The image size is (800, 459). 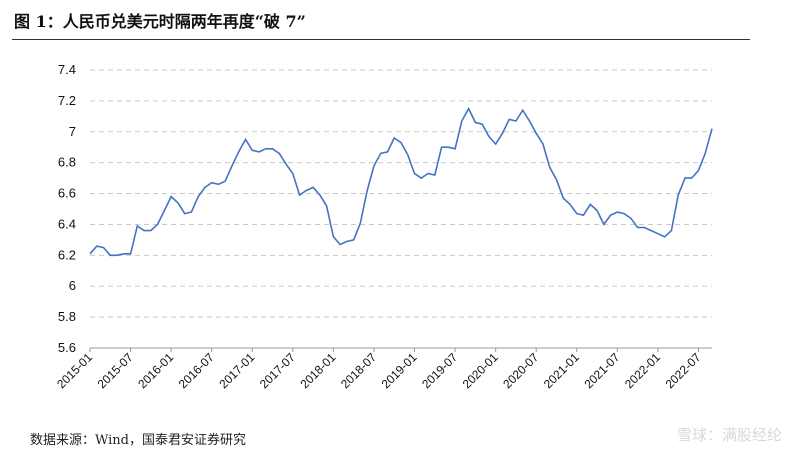 I want to click on y-tick-label: 5.8, so click(x=67, y=316).